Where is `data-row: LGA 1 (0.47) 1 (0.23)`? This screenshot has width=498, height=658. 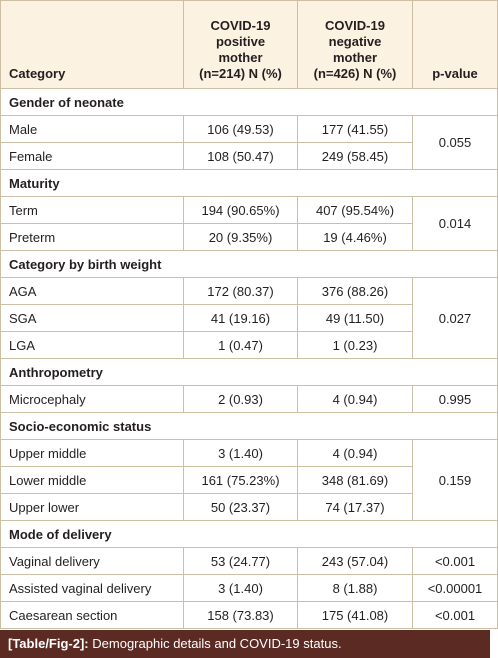
data-row: LGA 1 (0.47) 1 (0.23) is located at coordinates (249, 345).